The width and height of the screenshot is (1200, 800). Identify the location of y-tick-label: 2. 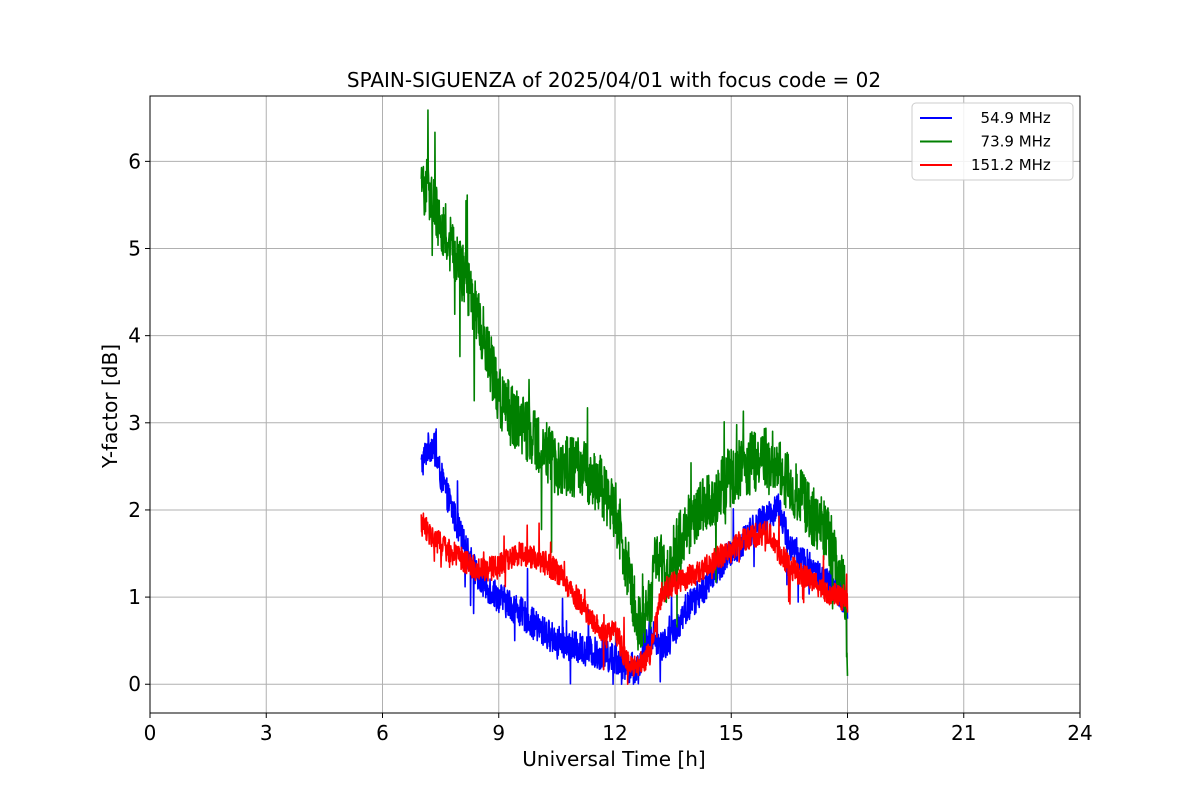
(134, 510).